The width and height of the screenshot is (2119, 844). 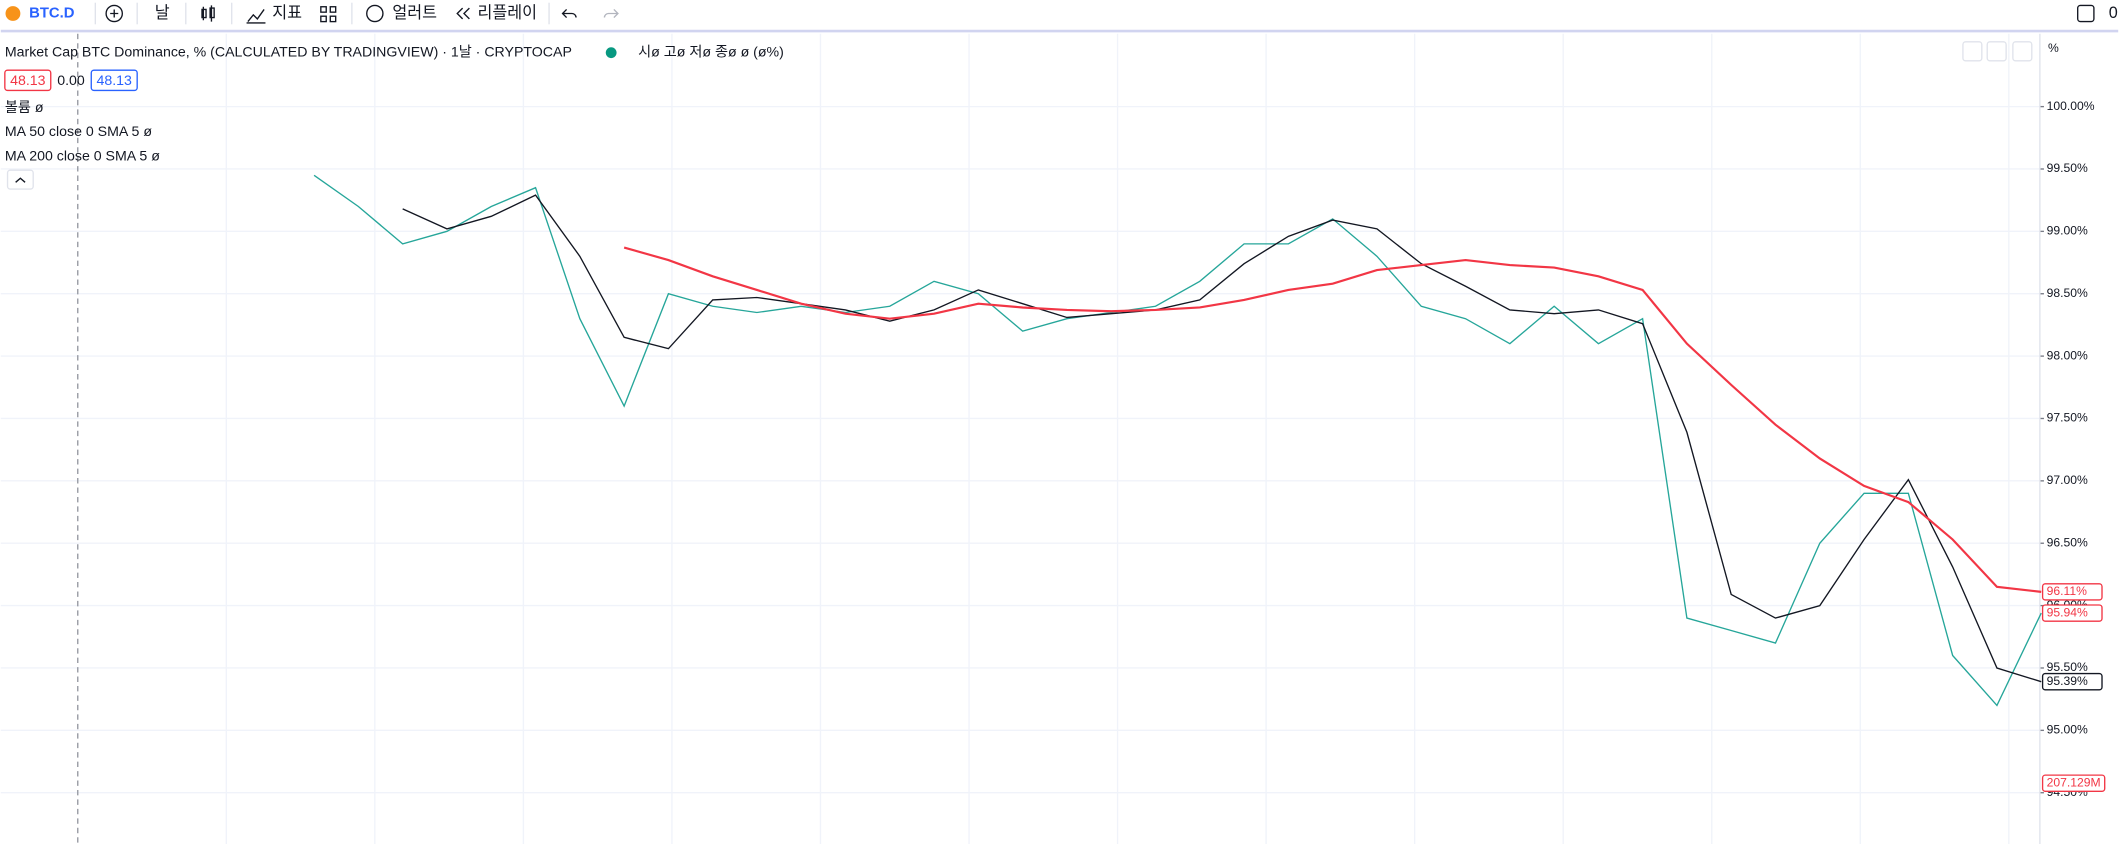 What do you see at coordinates (78, 132) in the screenshot?
I see `indicator-legend: MA 50 close 0 SMA 5 ø` at bounding box center [78, 132].